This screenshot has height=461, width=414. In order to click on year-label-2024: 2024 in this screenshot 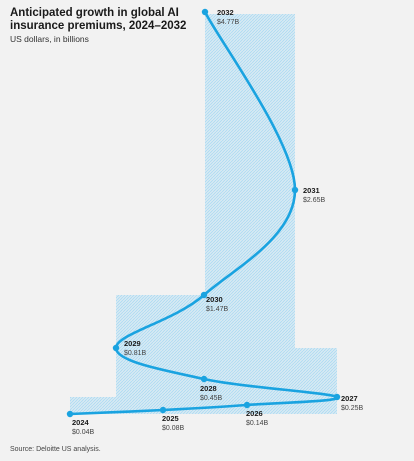, I will do `click(81, 422)`.